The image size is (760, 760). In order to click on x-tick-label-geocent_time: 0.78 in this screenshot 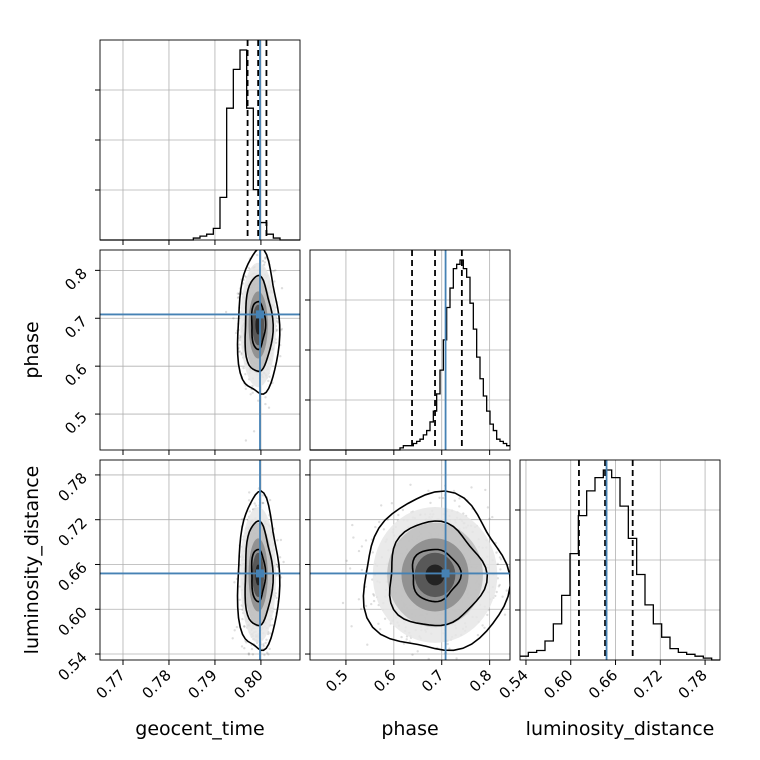, I will do `click(156, 684)`.